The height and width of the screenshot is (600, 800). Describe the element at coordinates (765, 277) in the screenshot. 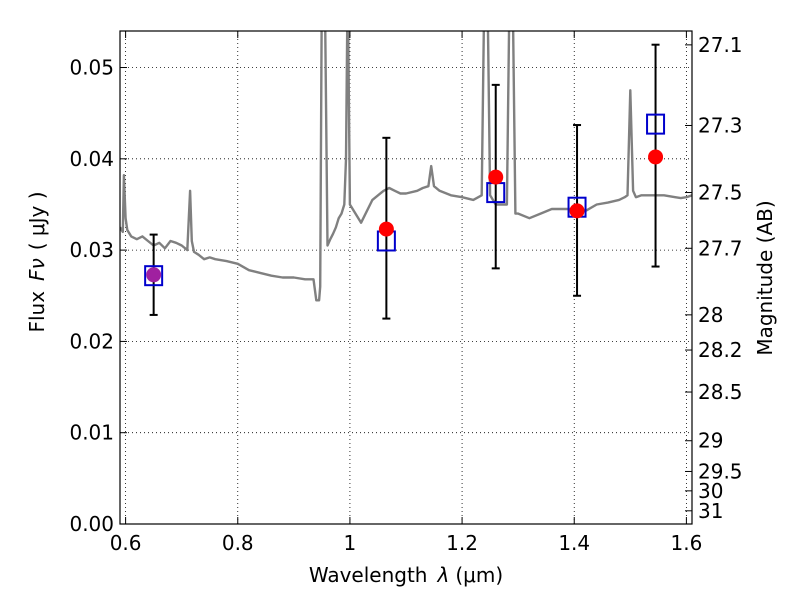

I see `right-axis-title: Magnitude (AB)` at that location.